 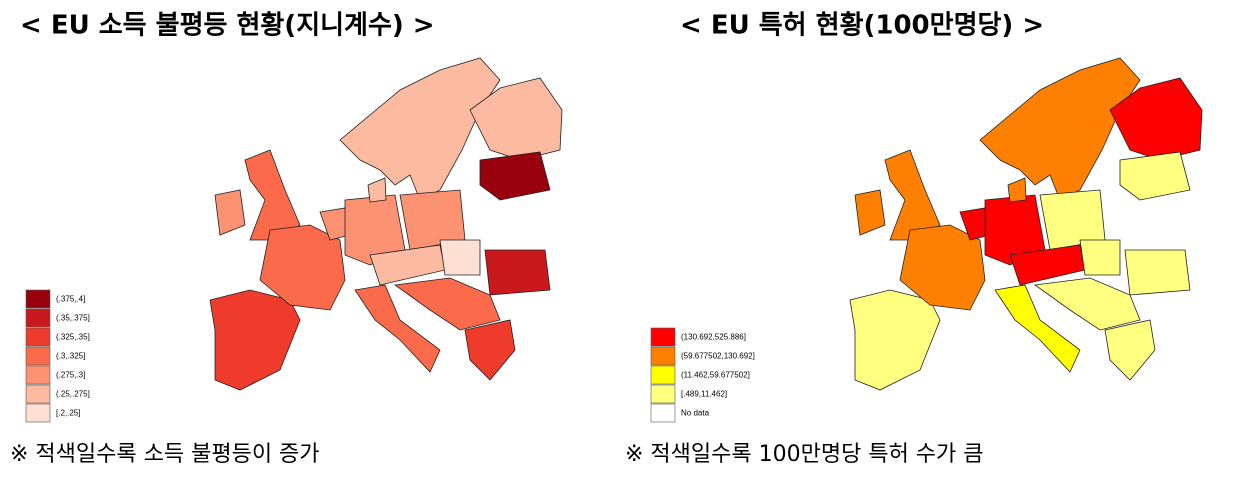 I want to click on legend-label: (.3,.325], so click(x=70, y=356).